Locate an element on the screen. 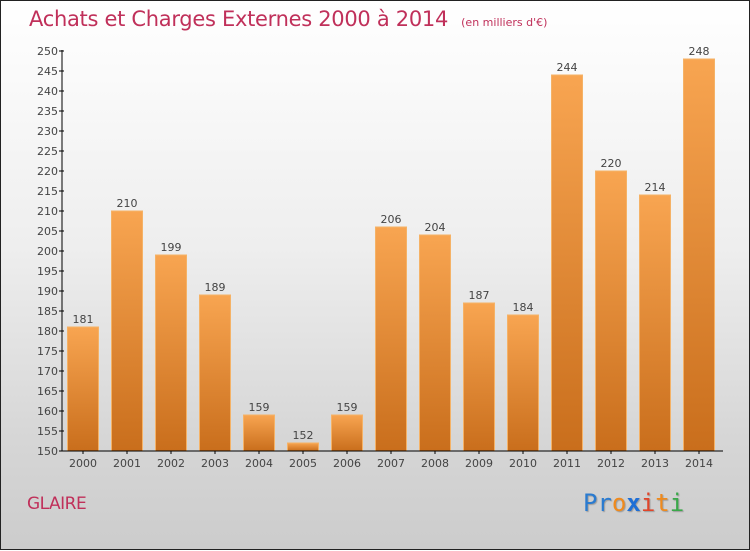 This screenshot has height=551, width=750. proxiti-logo: Proxiti is located at coordinates (633, 503).